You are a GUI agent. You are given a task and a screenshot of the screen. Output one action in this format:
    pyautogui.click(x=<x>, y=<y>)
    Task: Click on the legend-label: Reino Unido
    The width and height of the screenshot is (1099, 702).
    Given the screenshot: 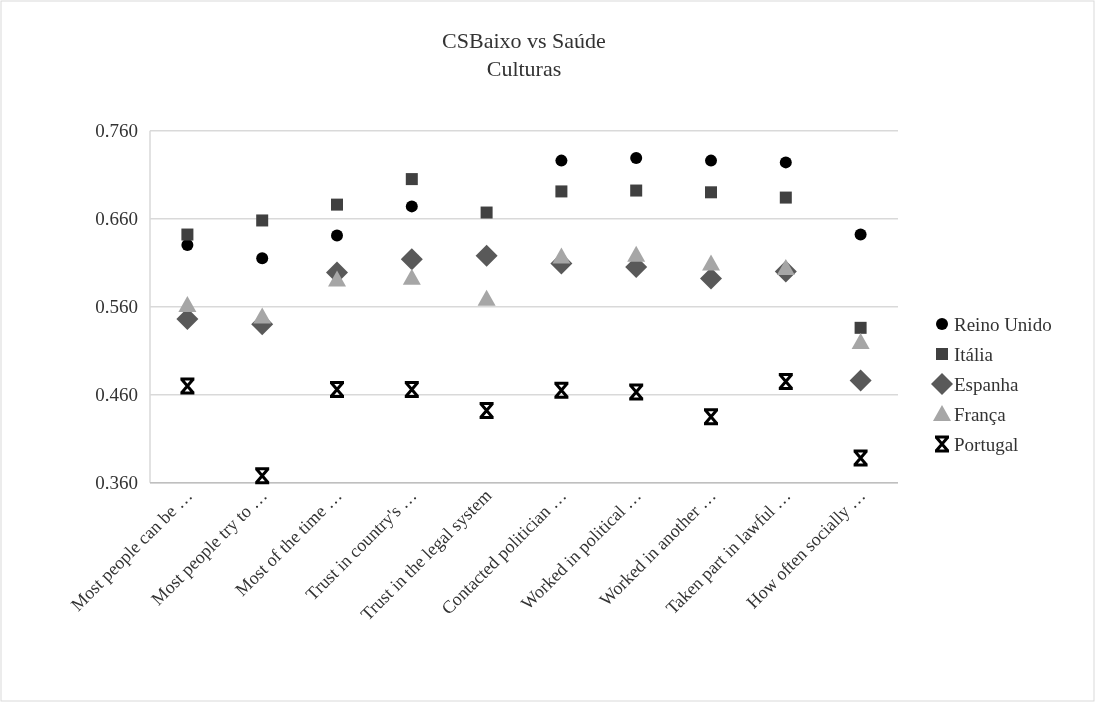 What is the action you would take?
    pyautogui.click(x=1003, y=324)
    